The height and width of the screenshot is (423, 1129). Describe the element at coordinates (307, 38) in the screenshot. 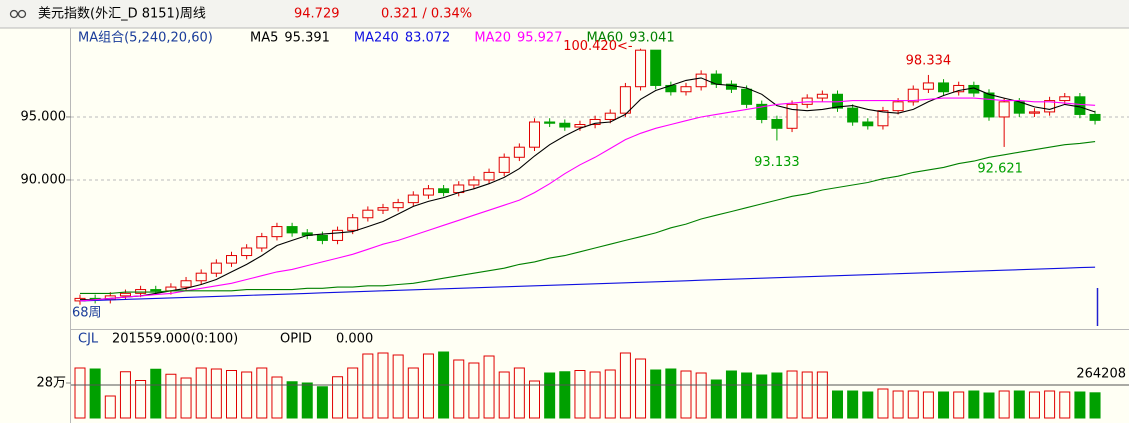

I see `legend-value: 95.391` at that location.